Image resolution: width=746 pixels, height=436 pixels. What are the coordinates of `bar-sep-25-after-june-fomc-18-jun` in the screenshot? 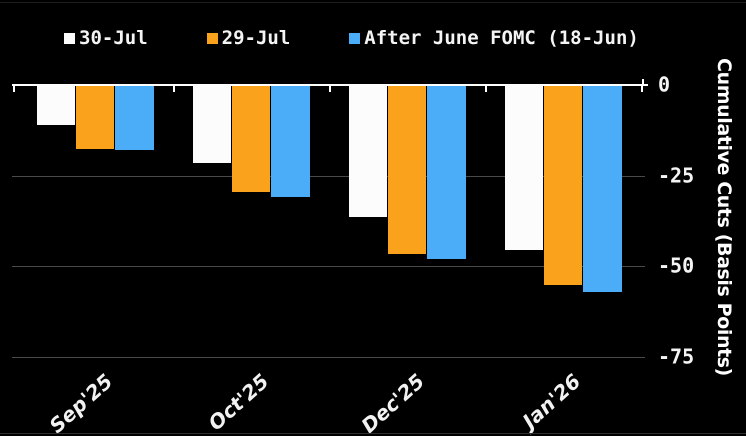 It's located at (134, 118).